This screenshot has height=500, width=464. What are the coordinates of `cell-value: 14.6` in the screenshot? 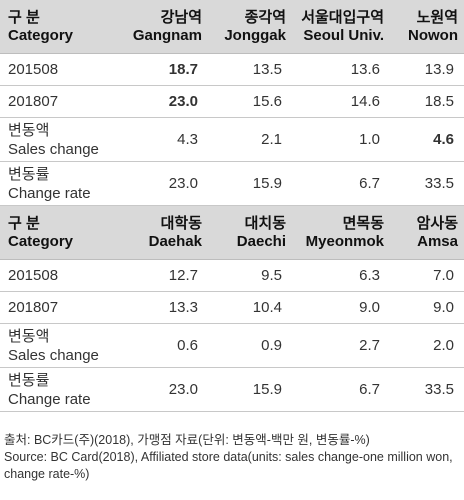 It's located at (365, 101).